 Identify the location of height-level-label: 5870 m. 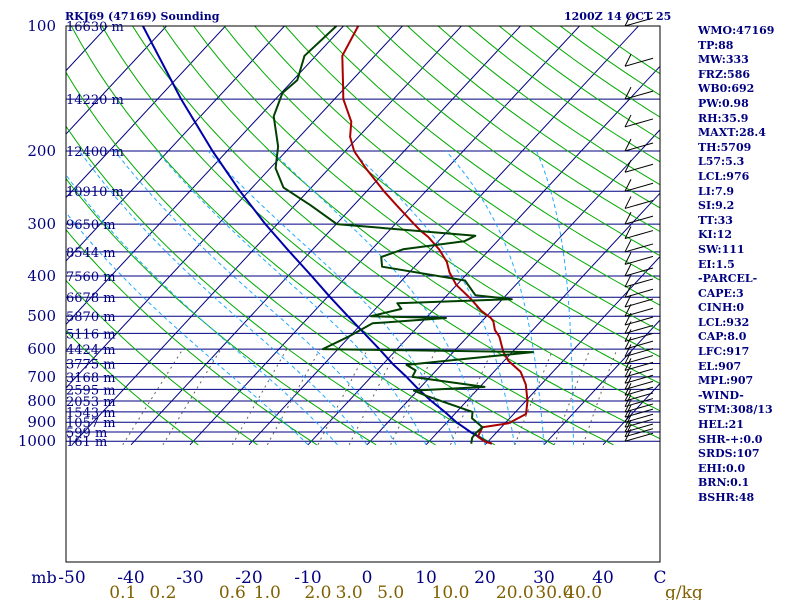
(91, 317).